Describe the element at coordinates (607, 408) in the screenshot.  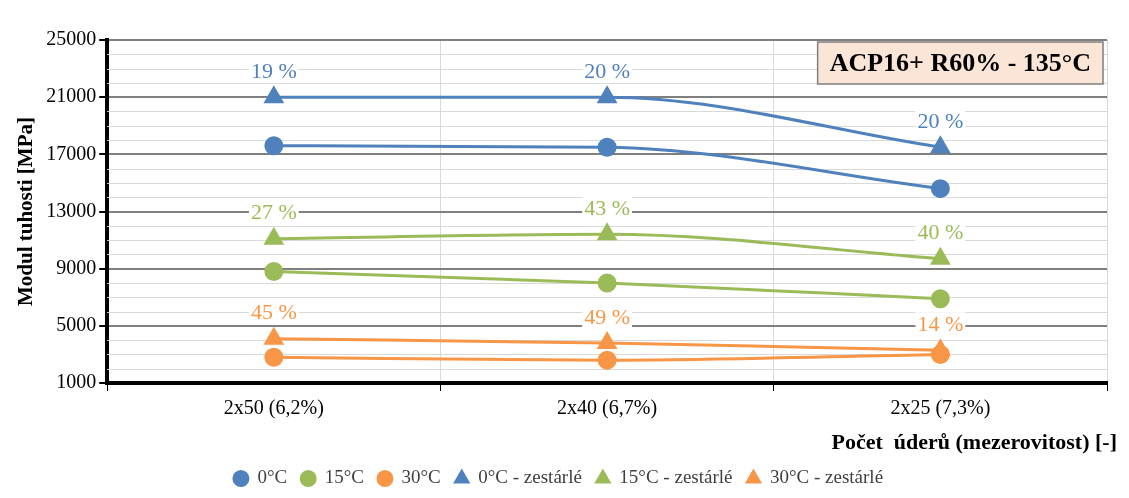
I see `x-tick-label: 2x40 (6,7%)` at that location.